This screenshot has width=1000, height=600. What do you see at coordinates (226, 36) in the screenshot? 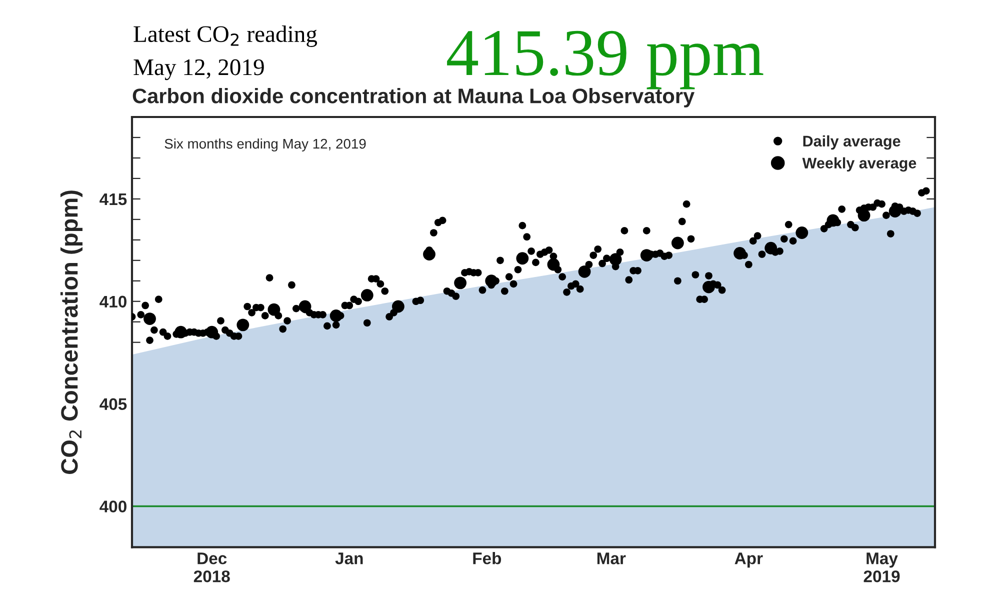
I see `text: Latest CO$_{2}$ reading` at bounding box center [226, 36].